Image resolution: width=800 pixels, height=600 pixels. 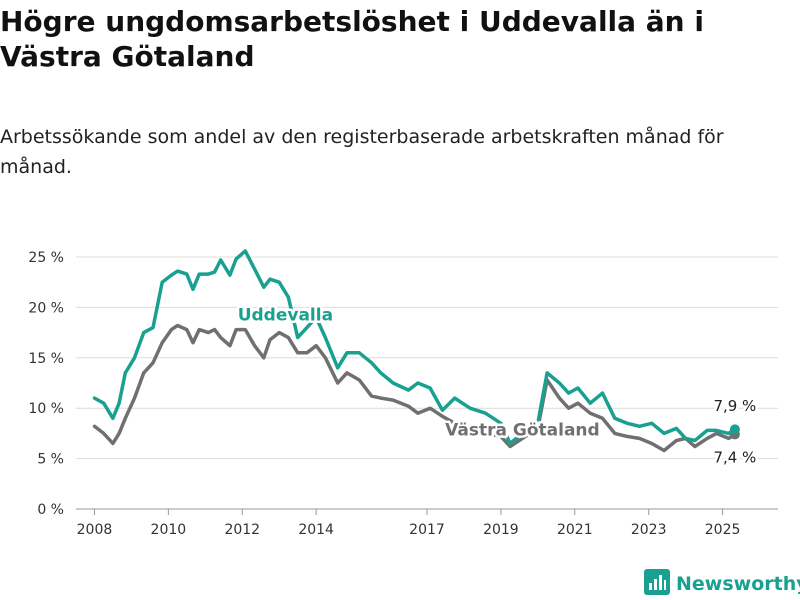 I want to click on x-tick-label: 2023, so click(x=649, y=530).